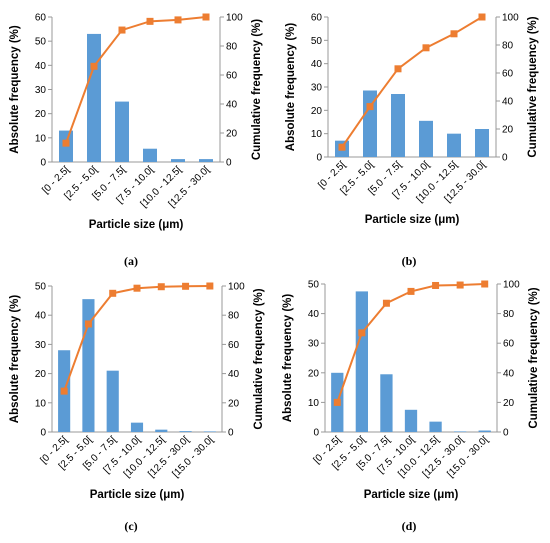 Image resolution: width=550 pixels, height=543 pixels. I want to click on panel-label: (a), so click(131, 261).